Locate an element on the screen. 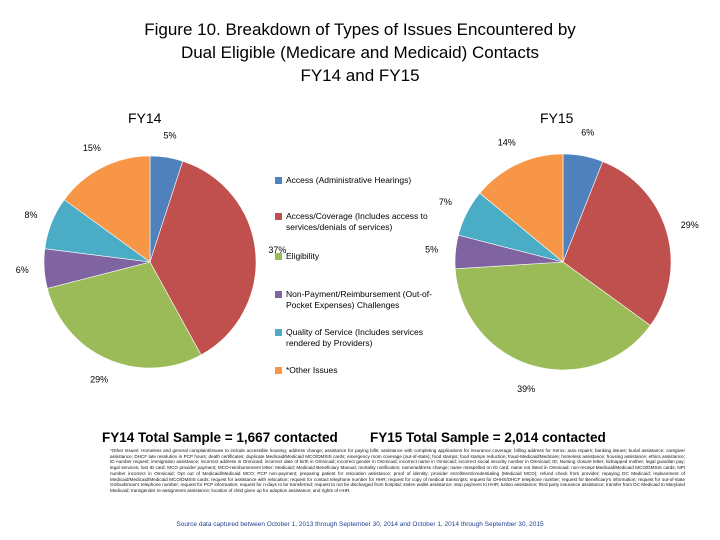 The image size is (720, 540). fy14-pie-heading: FY14 is located at coordinates (145, 118).